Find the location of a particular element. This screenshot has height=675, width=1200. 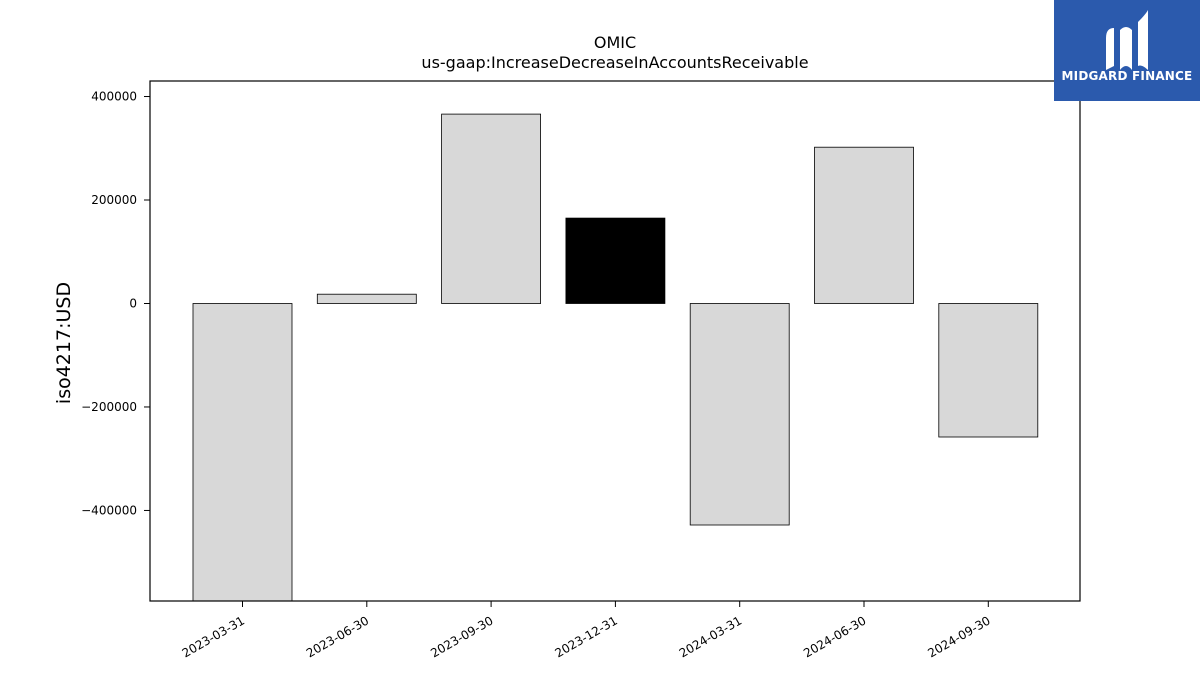

y-tick-label: 200000 is located at coordinates (114, 200).